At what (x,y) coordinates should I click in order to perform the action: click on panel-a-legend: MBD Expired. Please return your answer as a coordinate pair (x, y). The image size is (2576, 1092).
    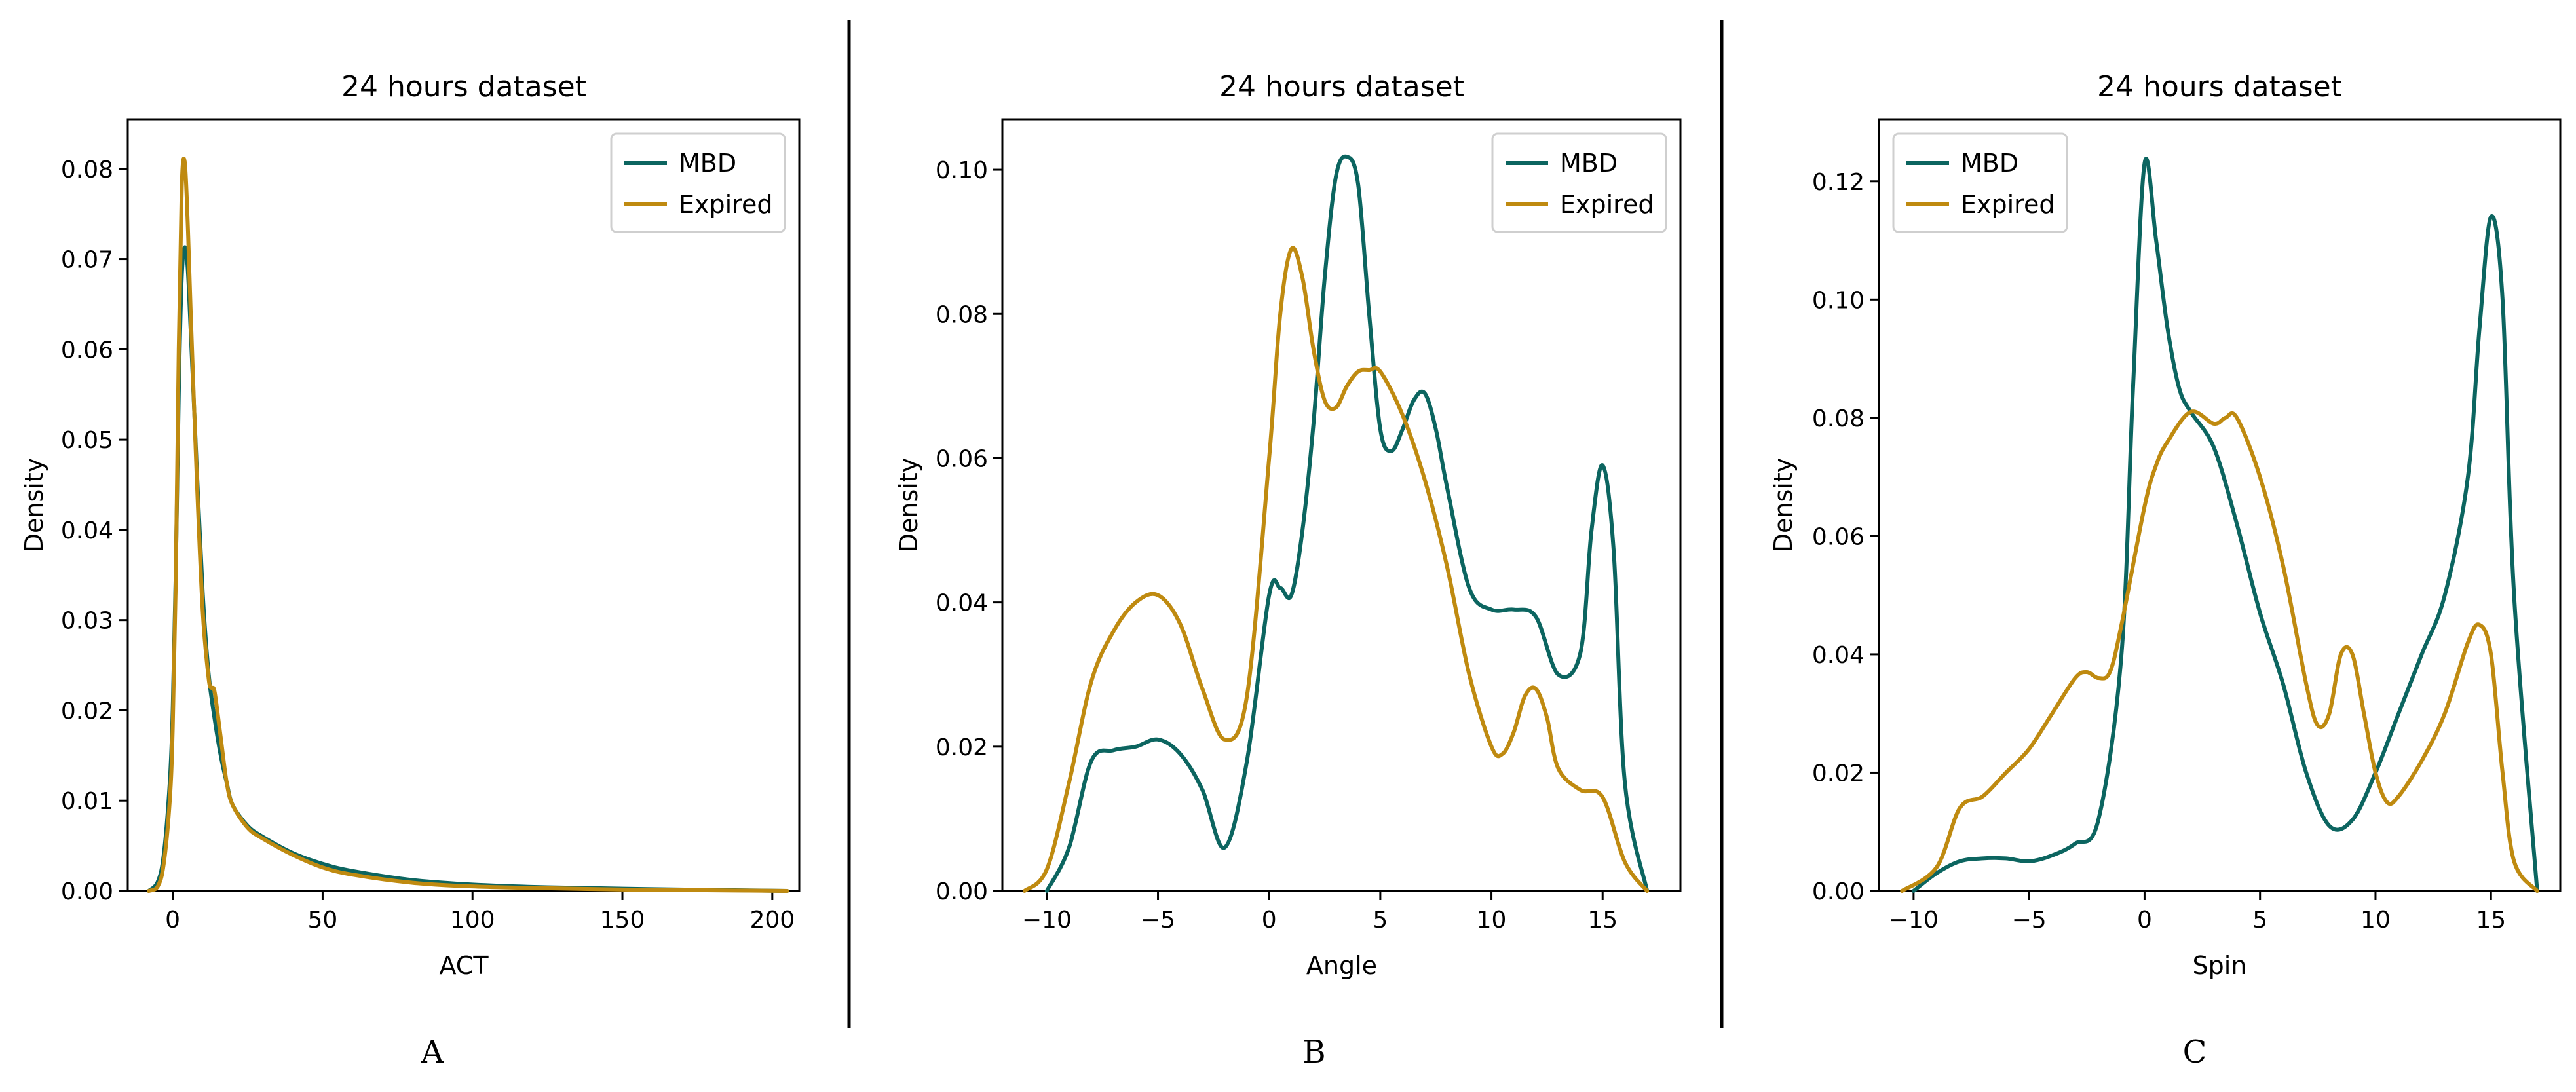
    Looking at the image, I should click on (698, 182).